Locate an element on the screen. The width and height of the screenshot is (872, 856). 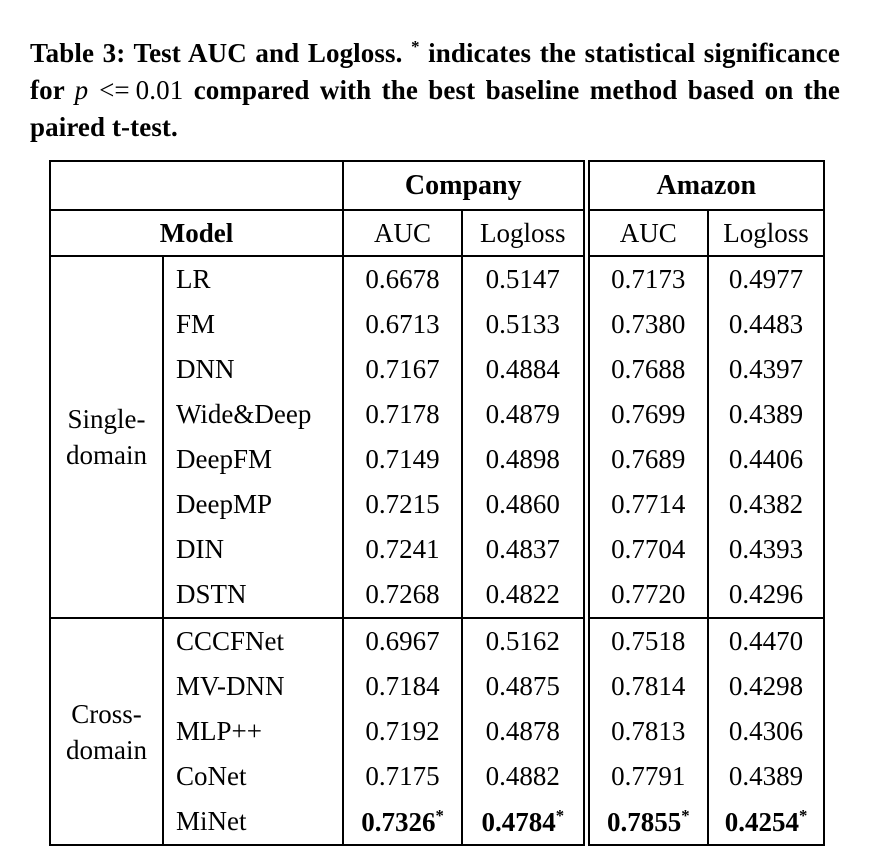
metric-value-cell: 0.4898 is located at coordinates (523, 459).